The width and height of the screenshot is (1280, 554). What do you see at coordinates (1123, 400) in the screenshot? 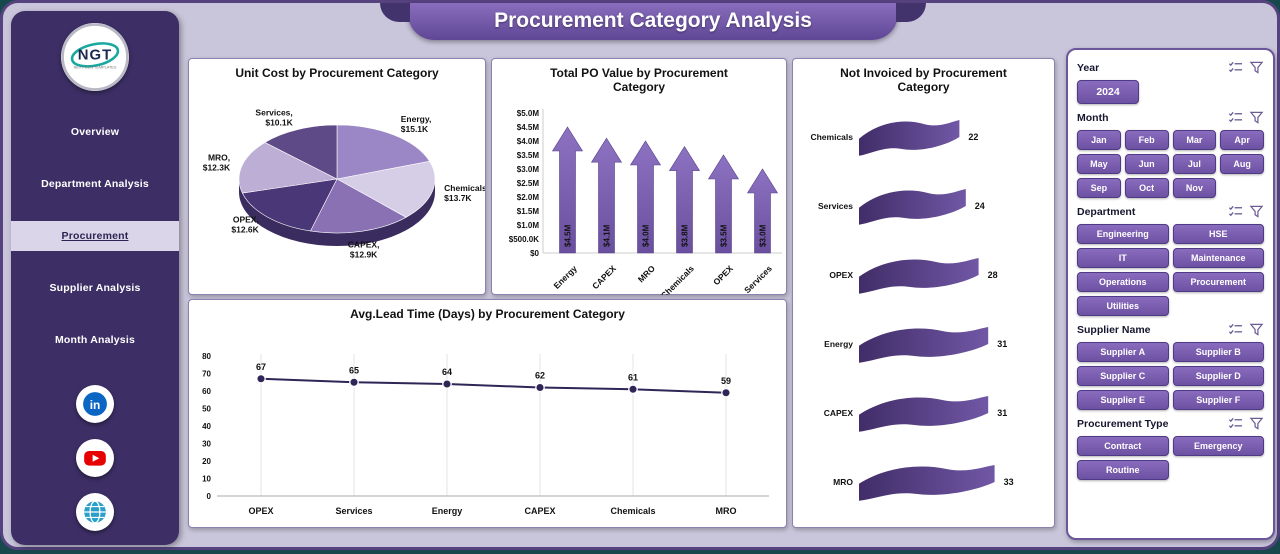
I see `filter-option-supplier-e: Supplier E` at bounding box center [1123, 400].